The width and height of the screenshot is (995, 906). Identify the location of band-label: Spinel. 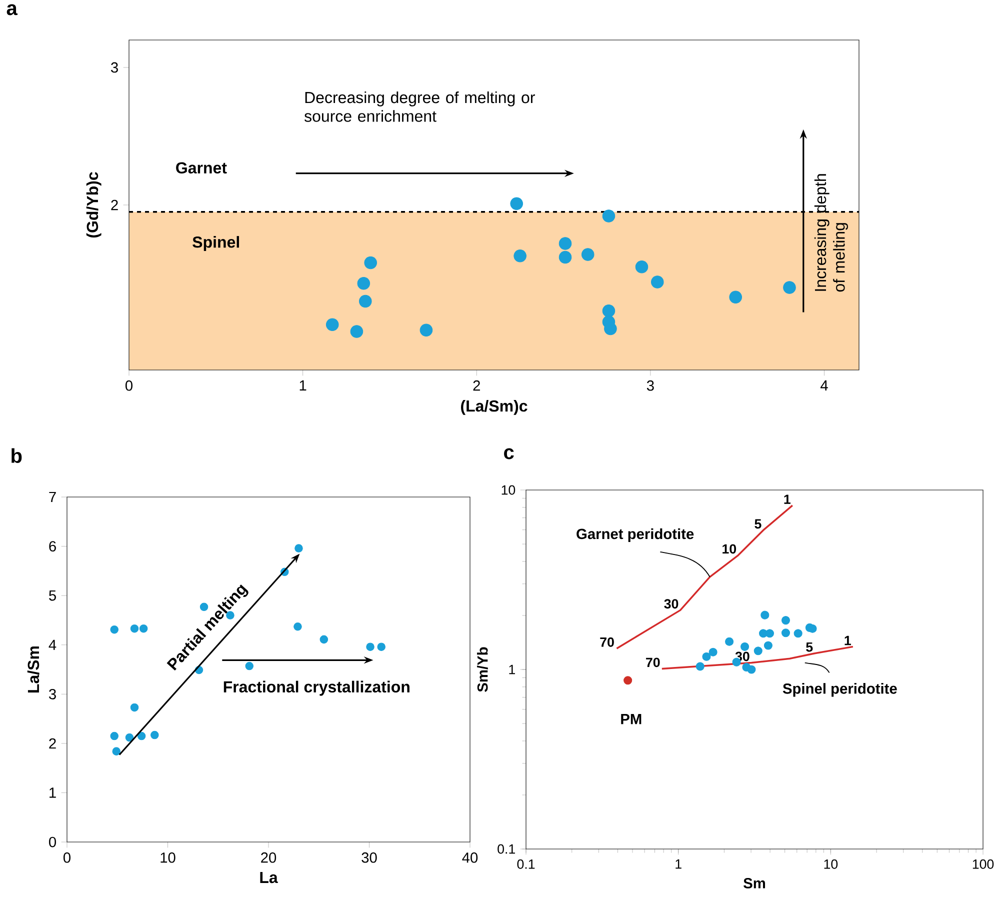
(215, 243).